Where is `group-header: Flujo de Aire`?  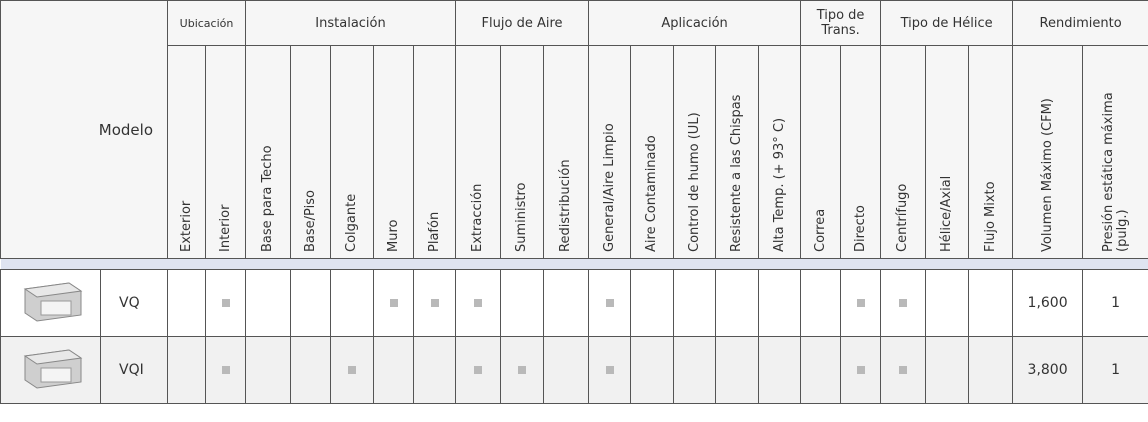
group-header: Flujo de Aire is located at coordinates (522, 23).